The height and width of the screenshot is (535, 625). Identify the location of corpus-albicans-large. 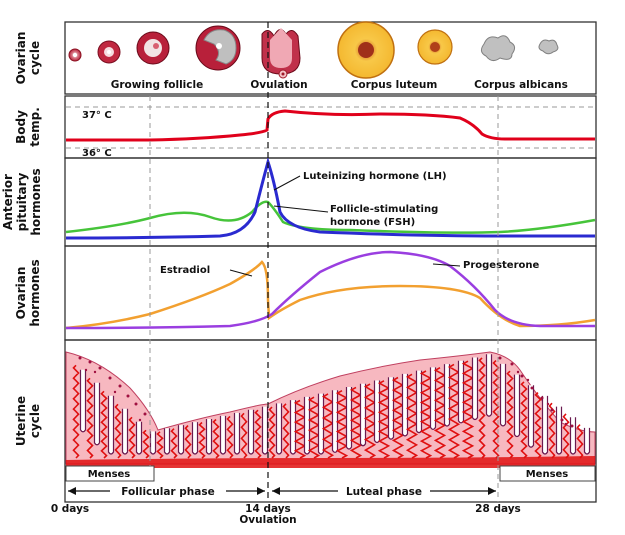
(498, 48).